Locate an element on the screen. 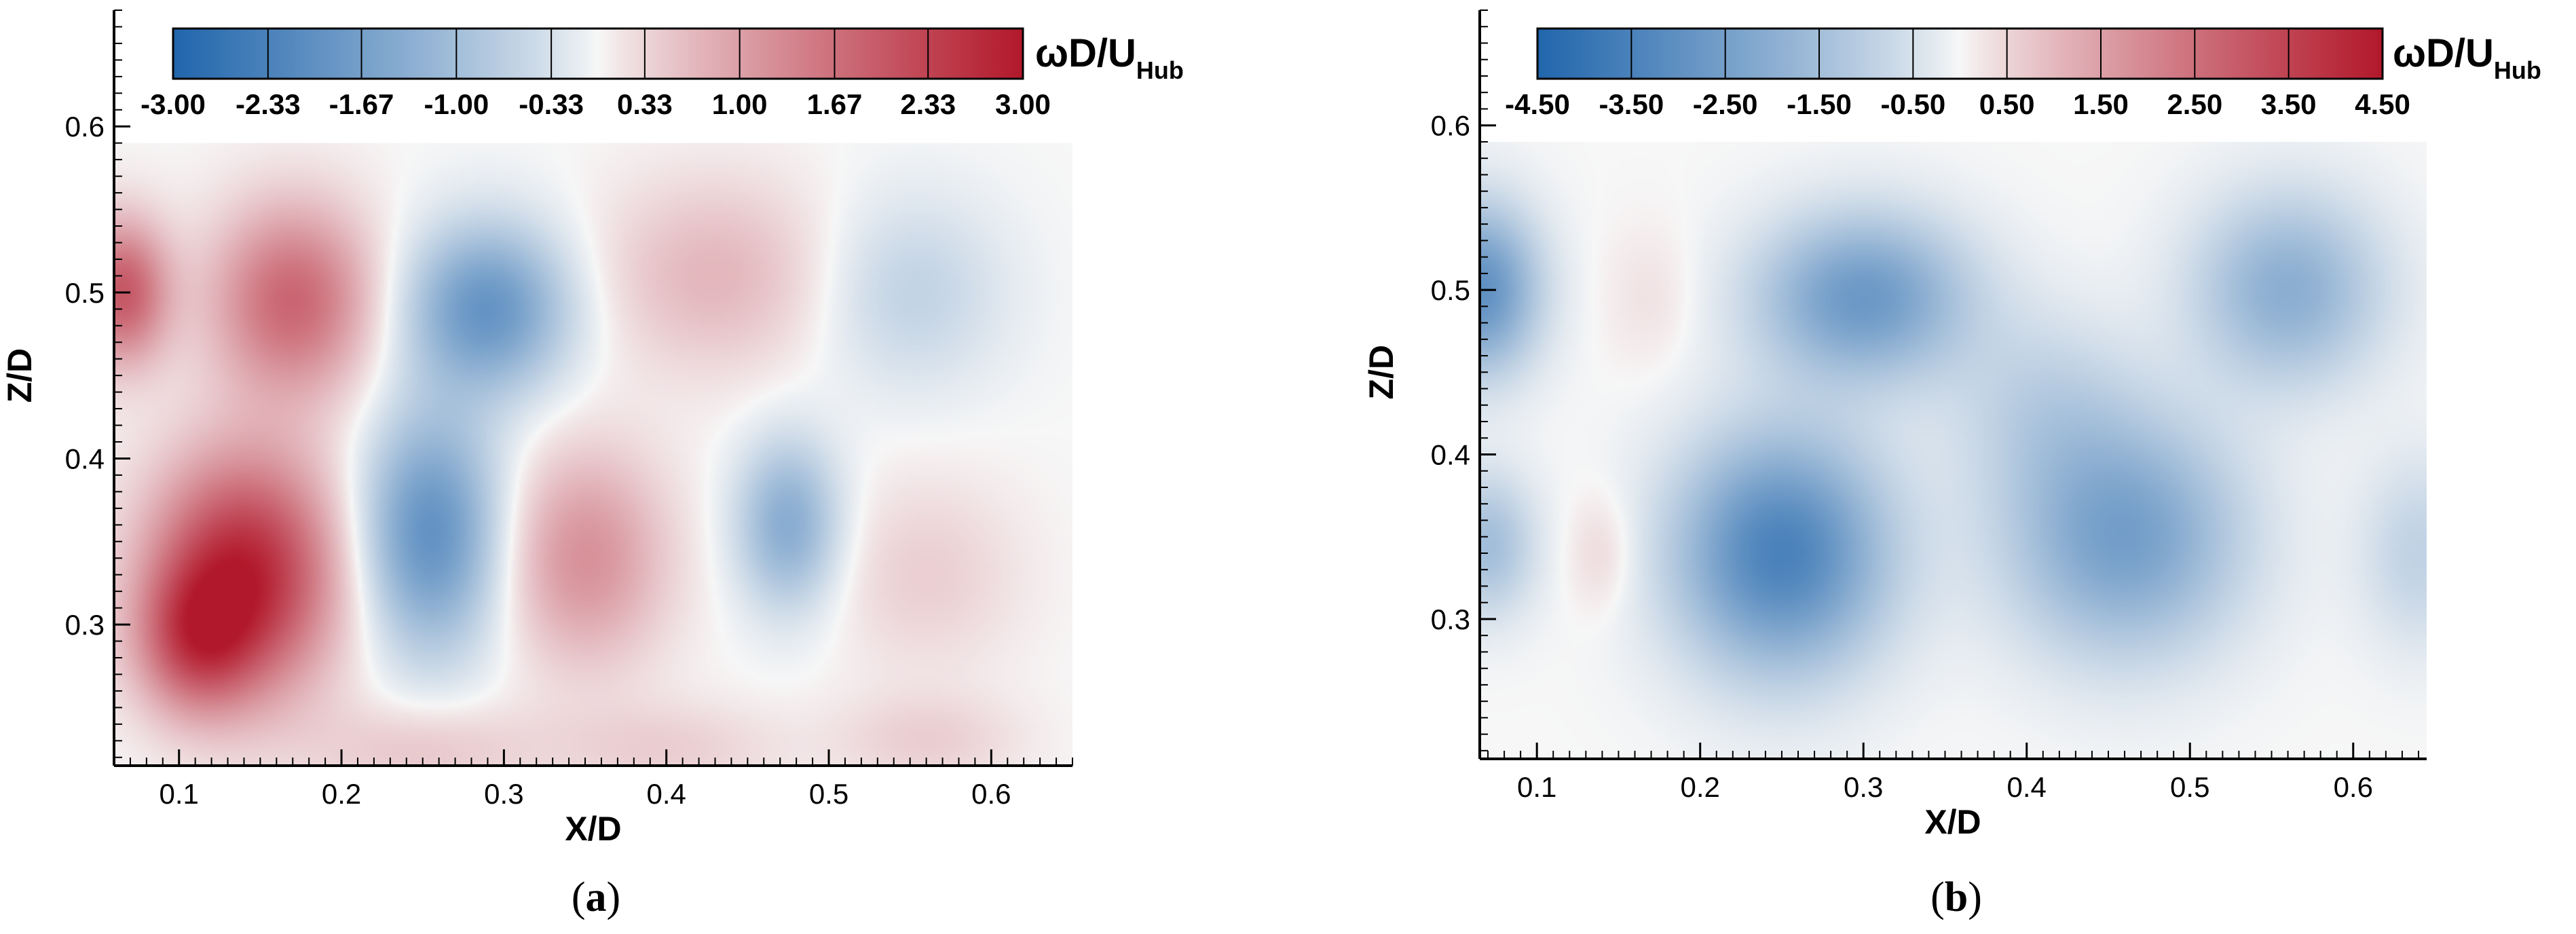 Image resolution: width=2576 pixels, height=934 pixels. colorbar-tick-label: -3.50 is located at coordinates (1632, 104).